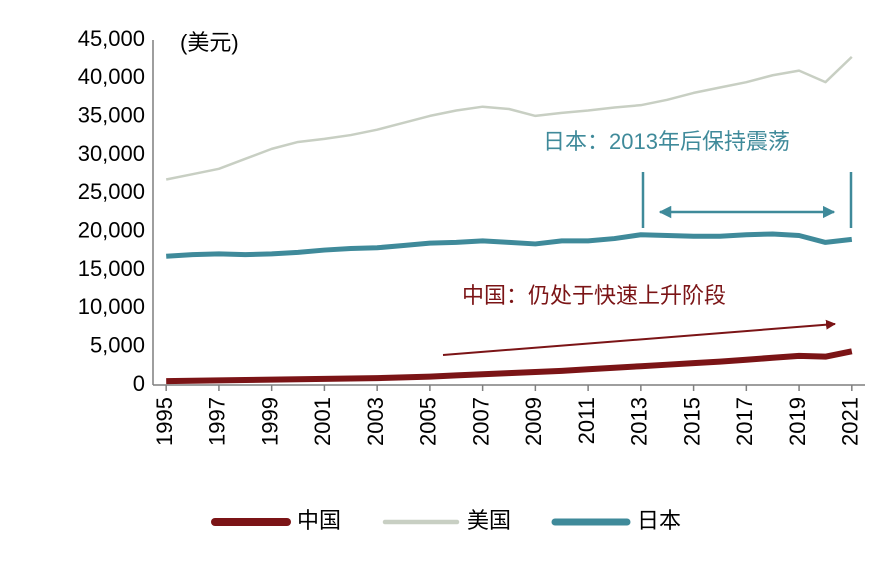  What do you see at coordinates (375, 421) in the screenshot?
I see `x-tick-label: 2003` at bounding box center [375, 421].